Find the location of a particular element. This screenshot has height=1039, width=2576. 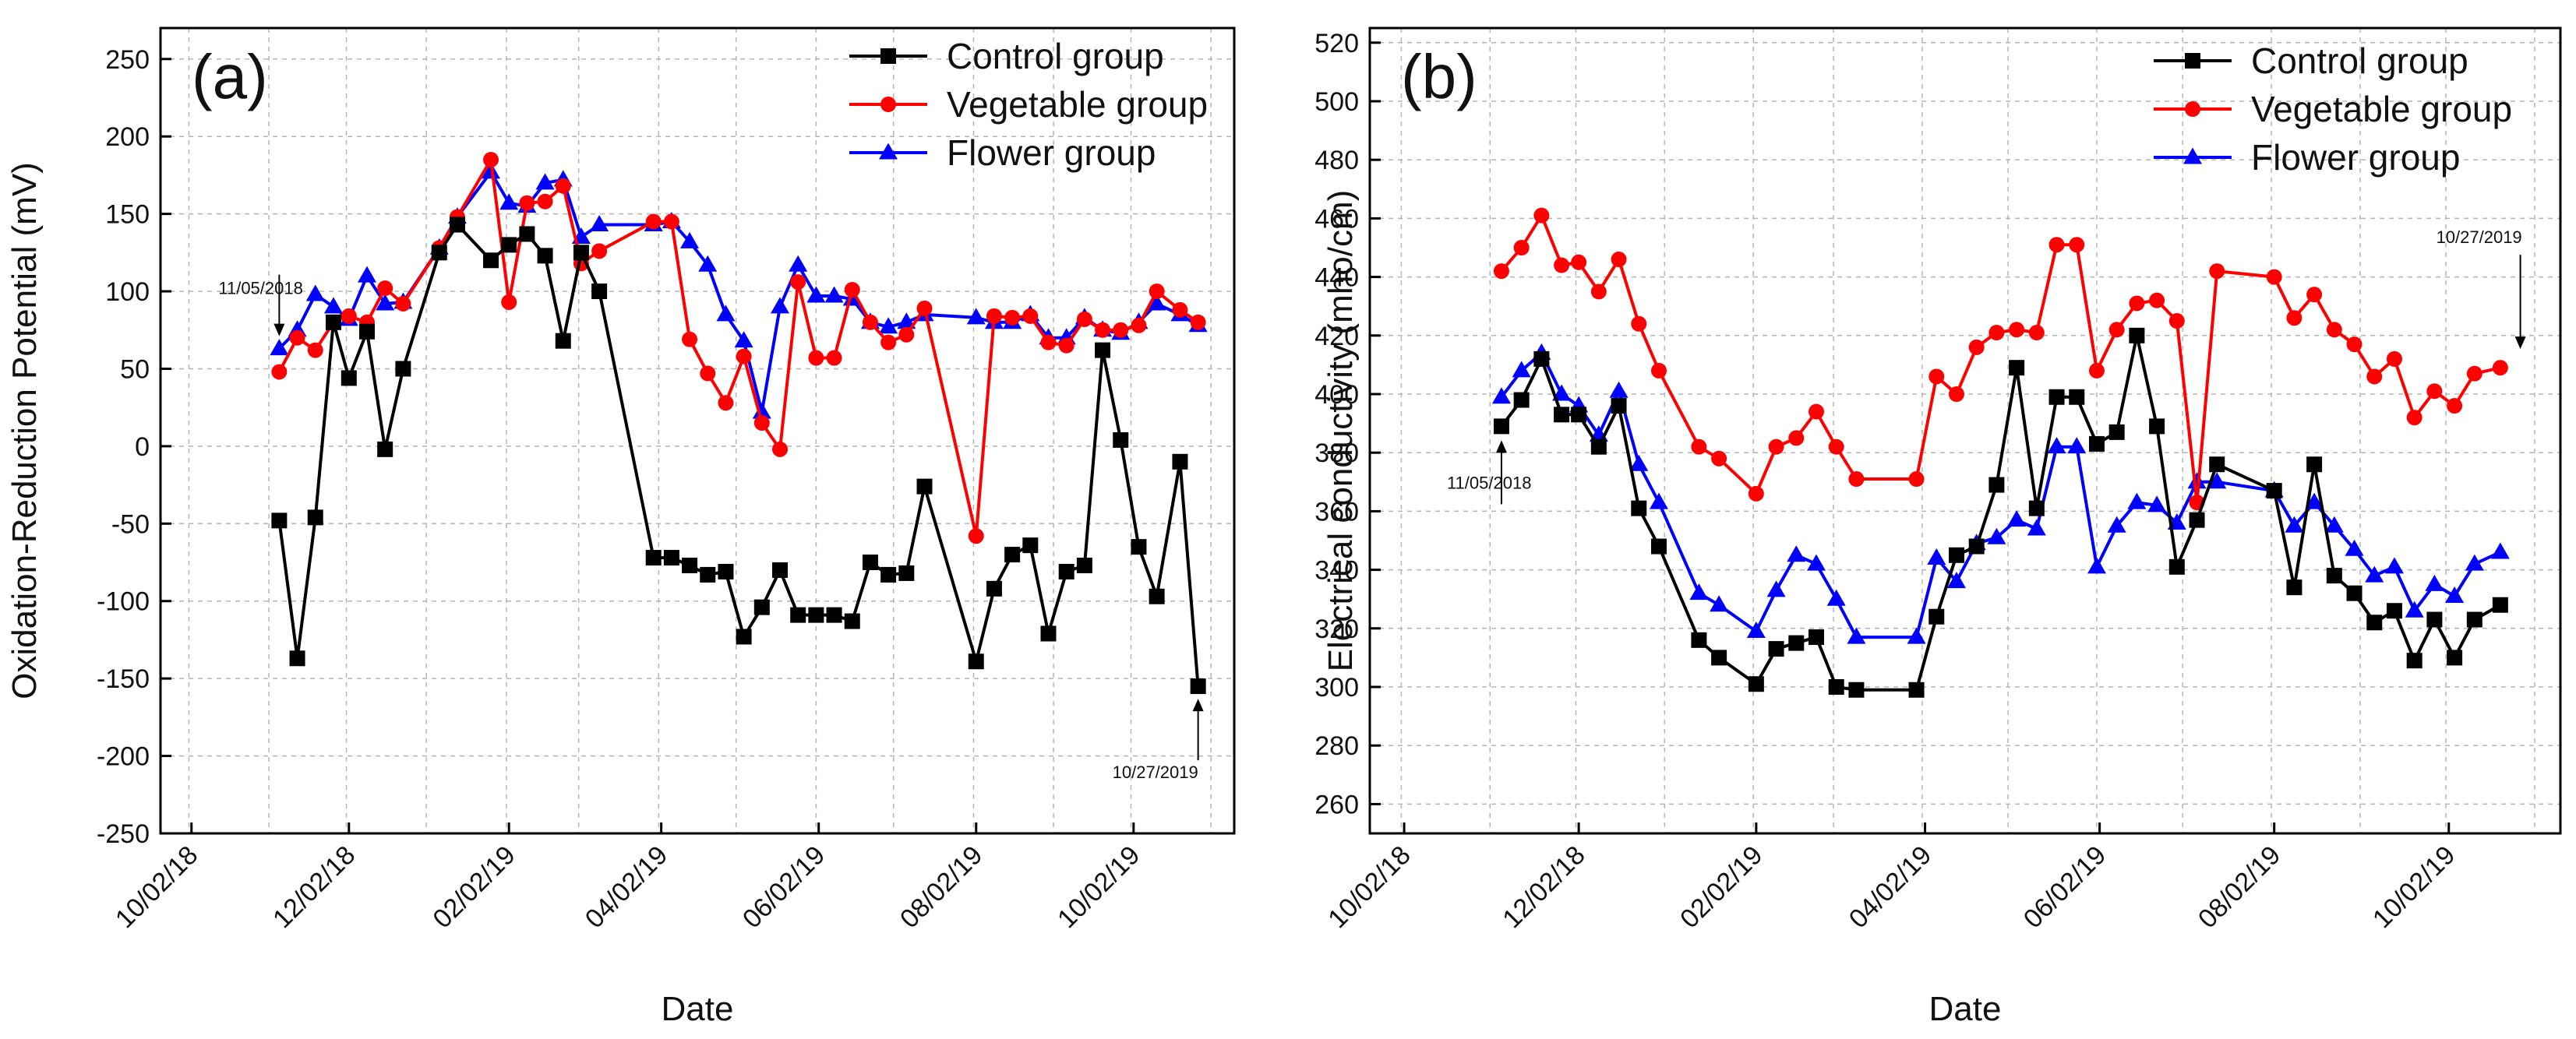

y-tick-label: 360 is located at coordinates (1336, 512).